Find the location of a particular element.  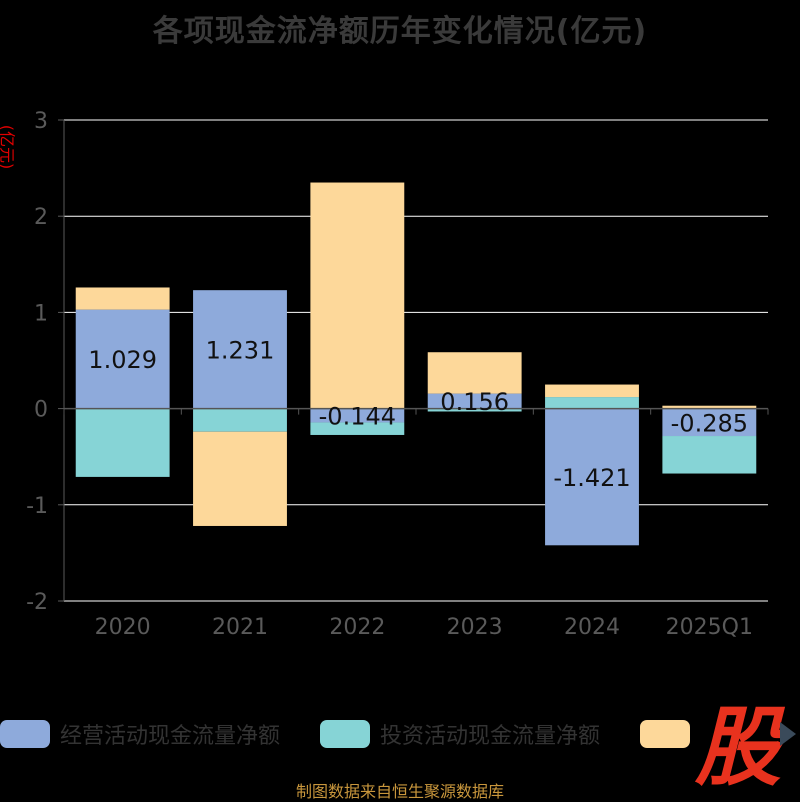

chart-title: 各项现金流净额历年变化情况(亿元) is located at coordinates (400, 31).